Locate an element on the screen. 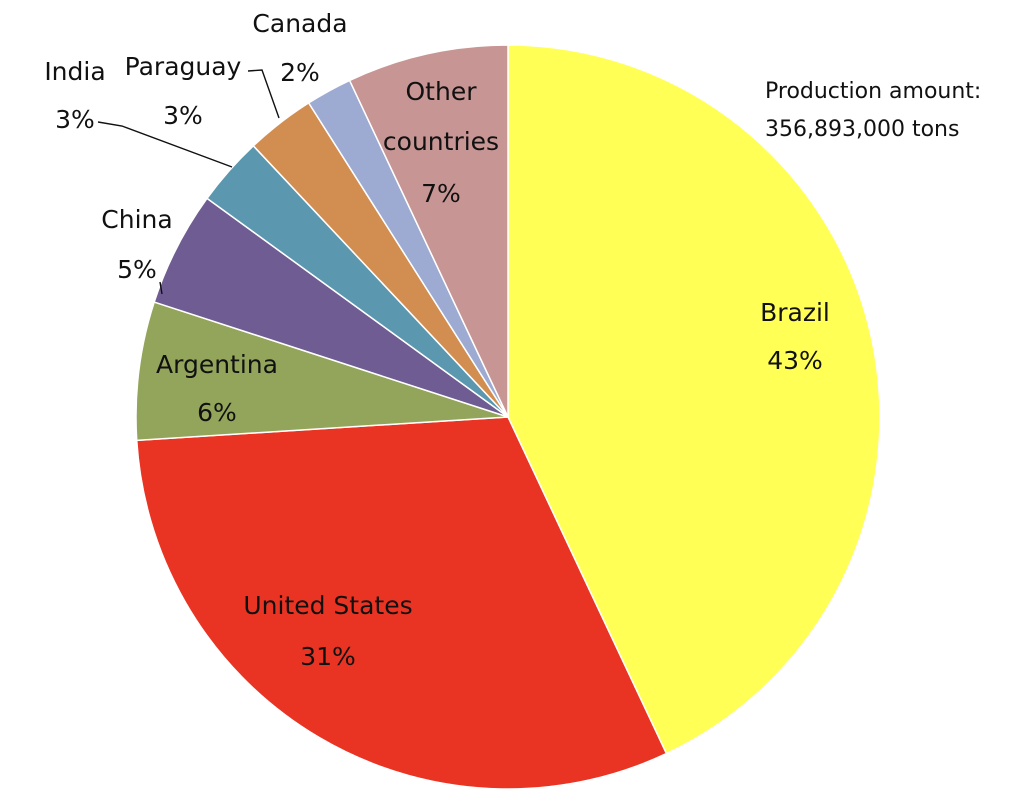 Image resolution: width=1034 pixels, height=808 pixels. leader-line-paraguay is located at coordinates (263, 94).